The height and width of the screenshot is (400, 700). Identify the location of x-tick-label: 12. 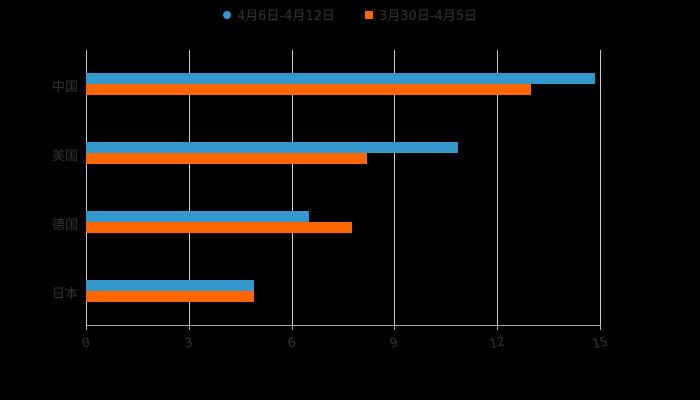
(497, 343).